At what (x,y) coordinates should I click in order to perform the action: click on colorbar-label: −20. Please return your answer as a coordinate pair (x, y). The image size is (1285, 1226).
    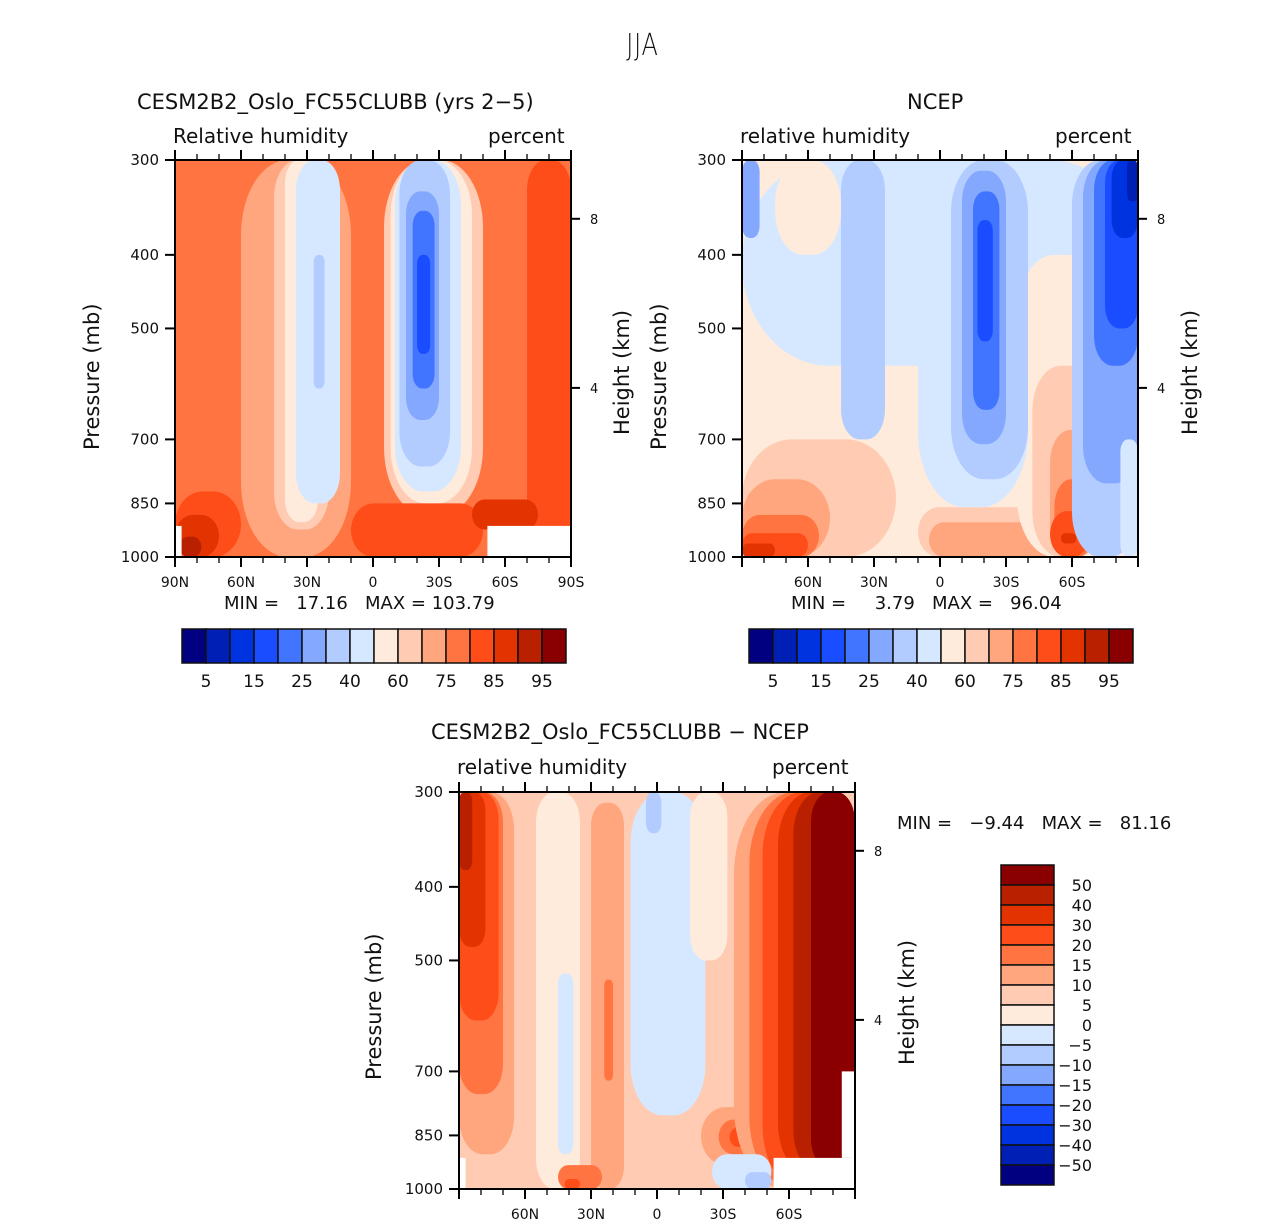
    Looking at the image, I should click on (1075, 1105).